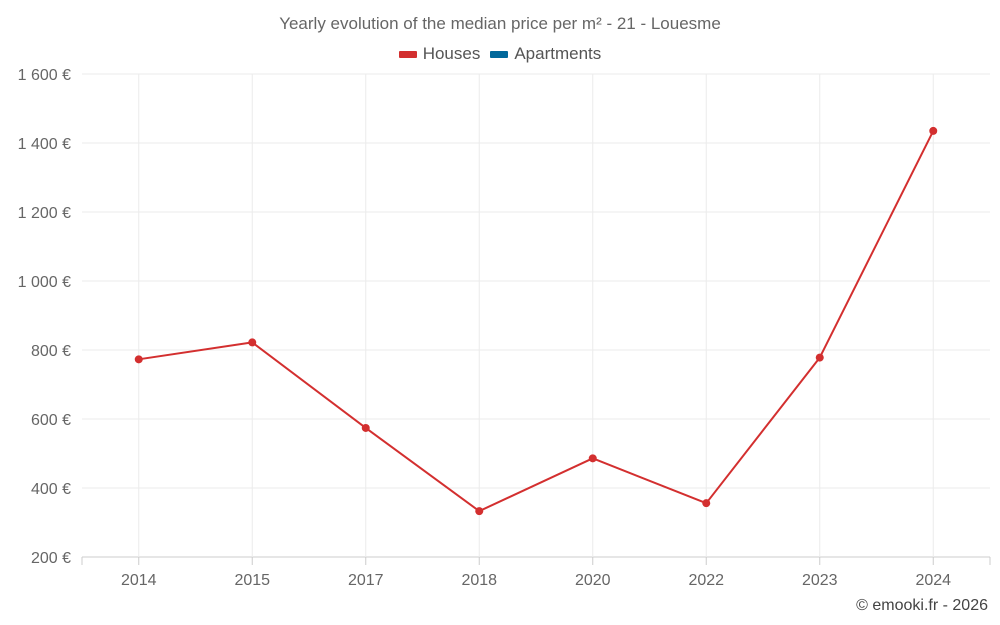 This screenshot has width=1000, height=625. What do you see at coordinates (44, 282) in the screenshot?
I see `y-tick-label: 1 000 €` at bounding box center [44, 282].